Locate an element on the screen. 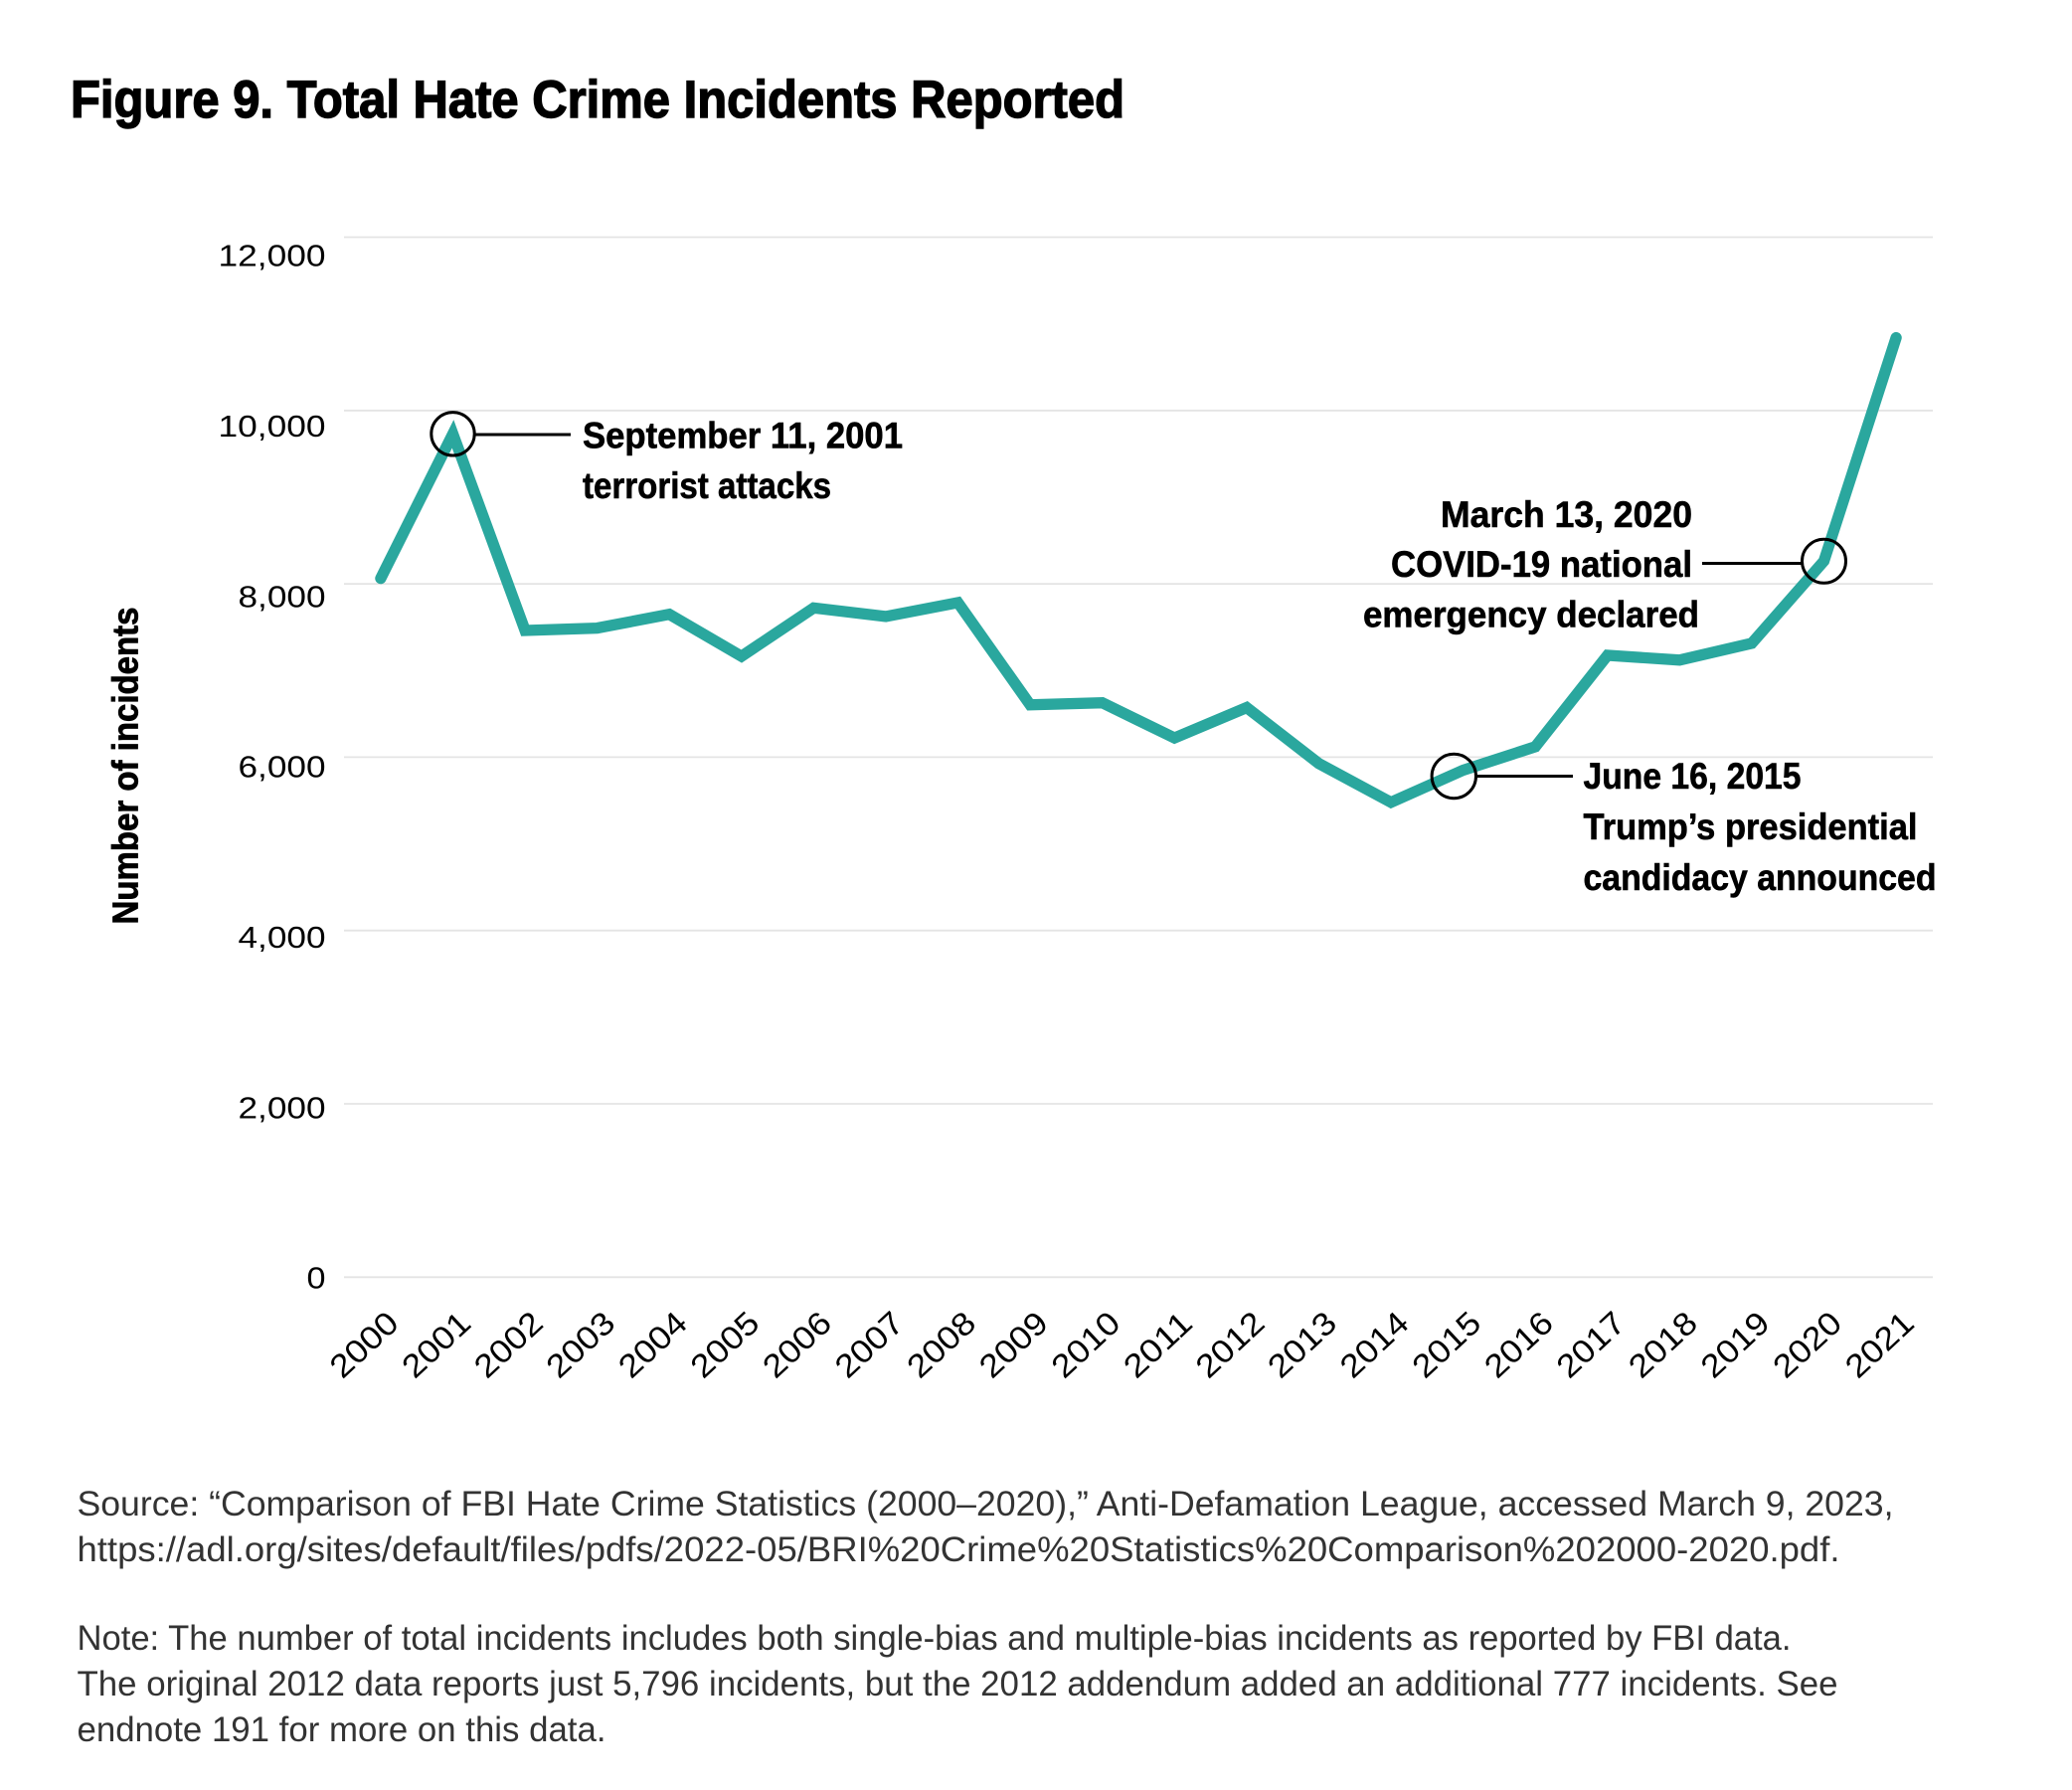 This screenshot has width=2072, height=1790. svg-text: 2,000 is located at coordinates (282, 1107).